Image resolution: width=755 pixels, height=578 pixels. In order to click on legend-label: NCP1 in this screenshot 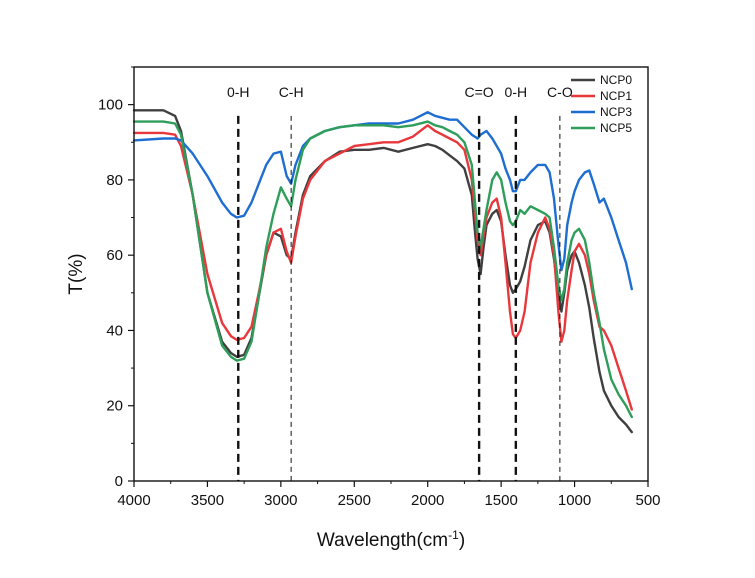, I will do `click(616, 96)`.